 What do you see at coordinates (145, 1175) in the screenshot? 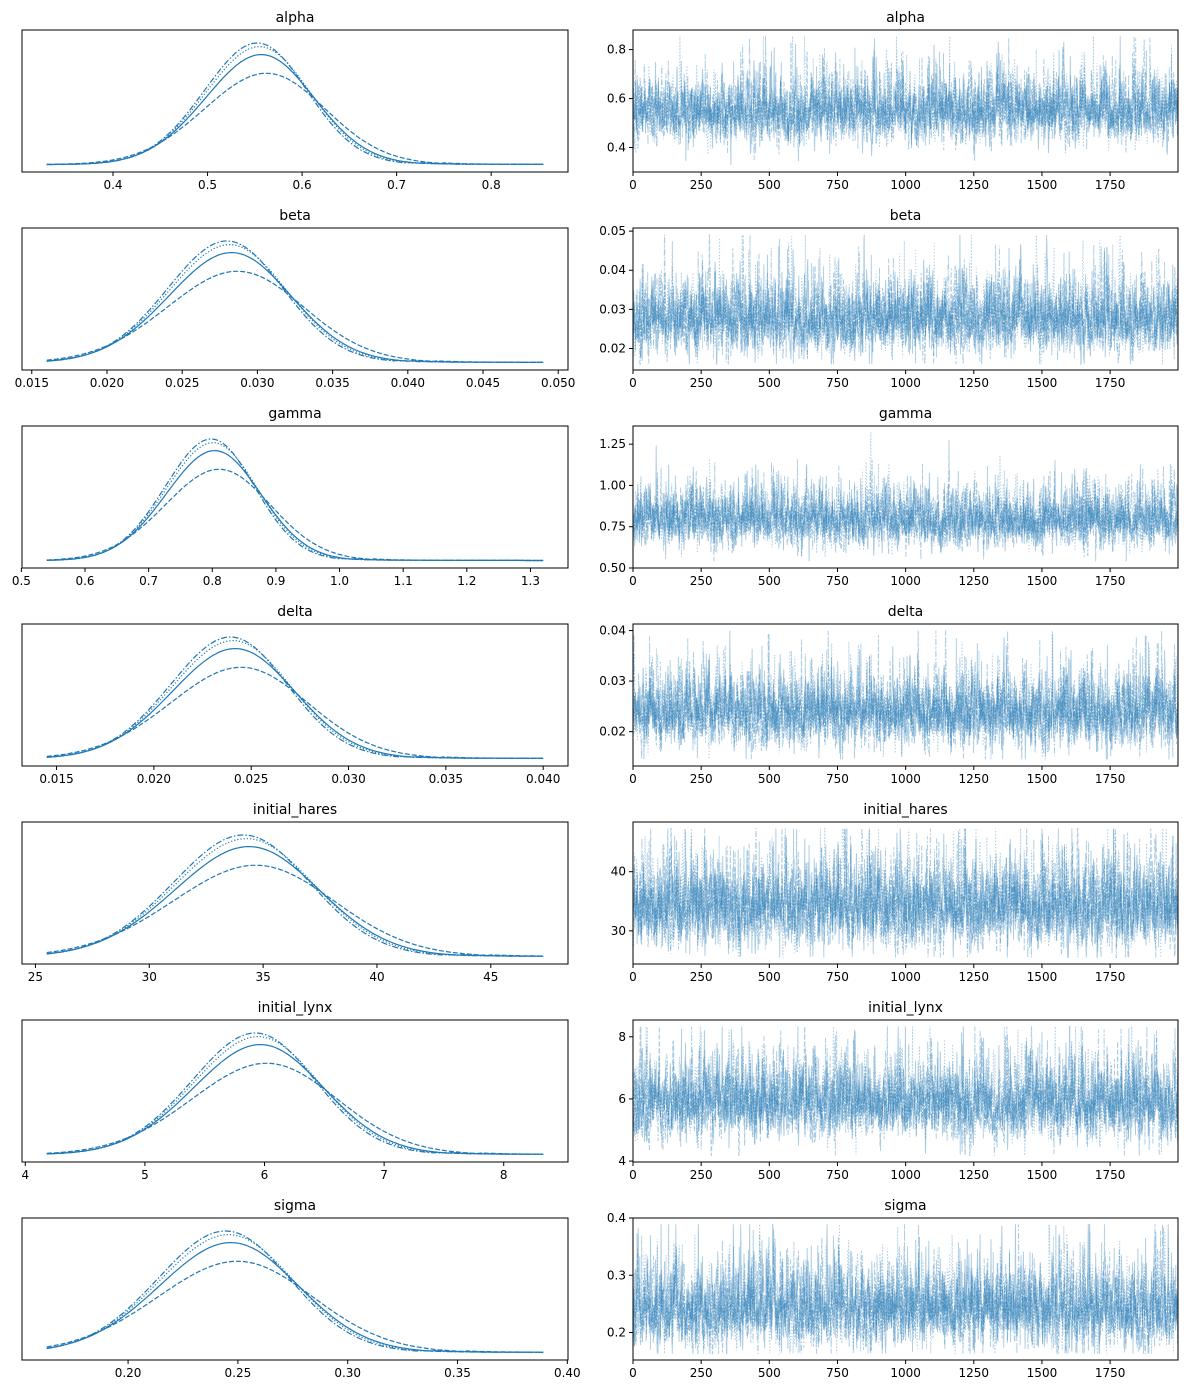
I see `x-tick-label: 5` at bounding box center [145, 1175].